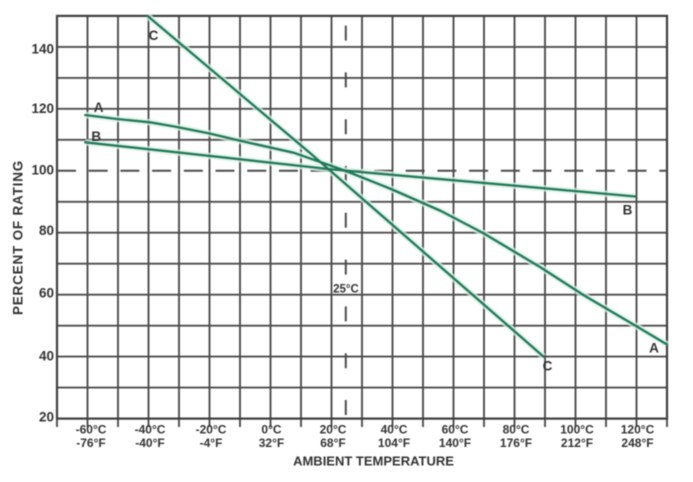 The width and height of the screenshot is (693, 482). I want to click on svg-text: 120°C, so click(638, 429).